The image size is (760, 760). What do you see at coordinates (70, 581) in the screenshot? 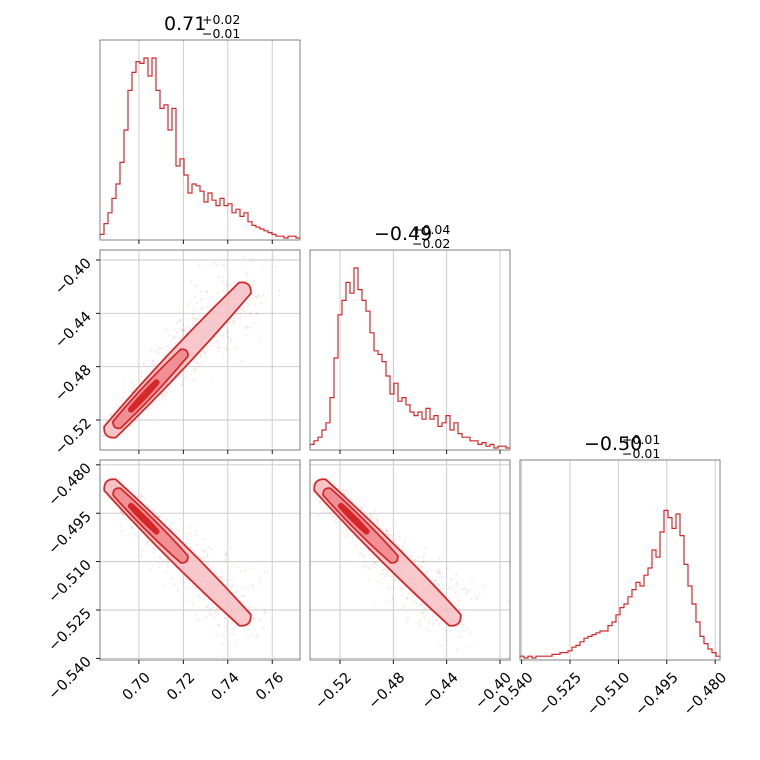
I see `y-tick-label: −0.510` at bounding box center [70, 581].